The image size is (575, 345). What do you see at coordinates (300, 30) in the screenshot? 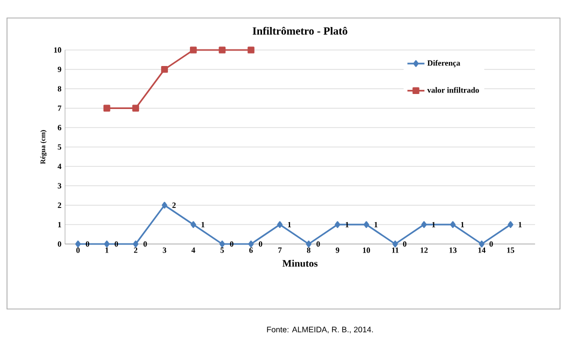
I see `chart-title: Infiltrômetro - Platô` at bounding box center [300, 30].